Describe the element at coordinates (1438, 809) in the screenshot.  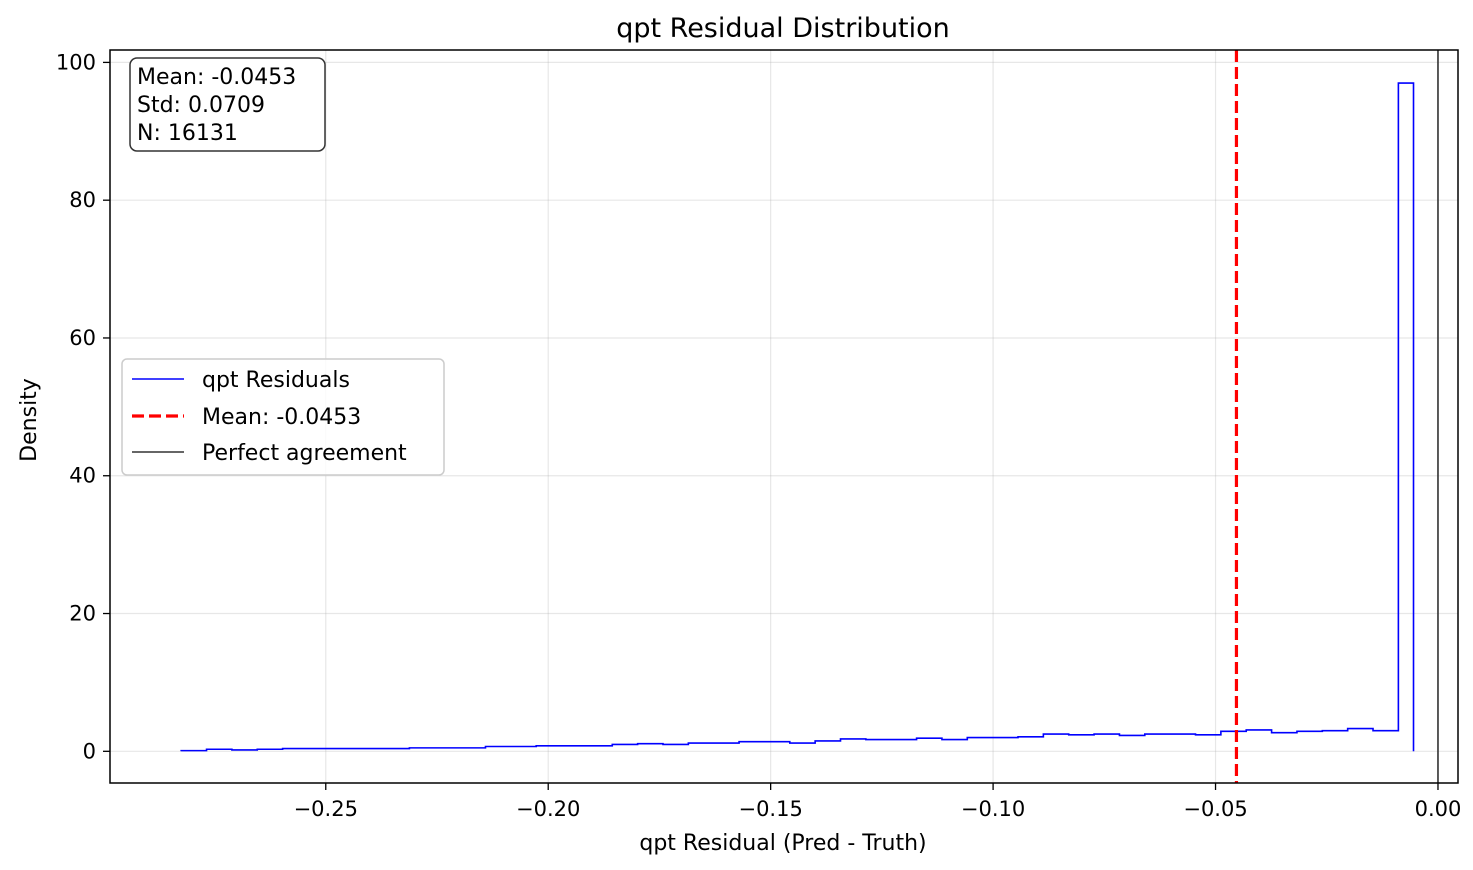
I see `x-tick-label: 0.00` at that location.